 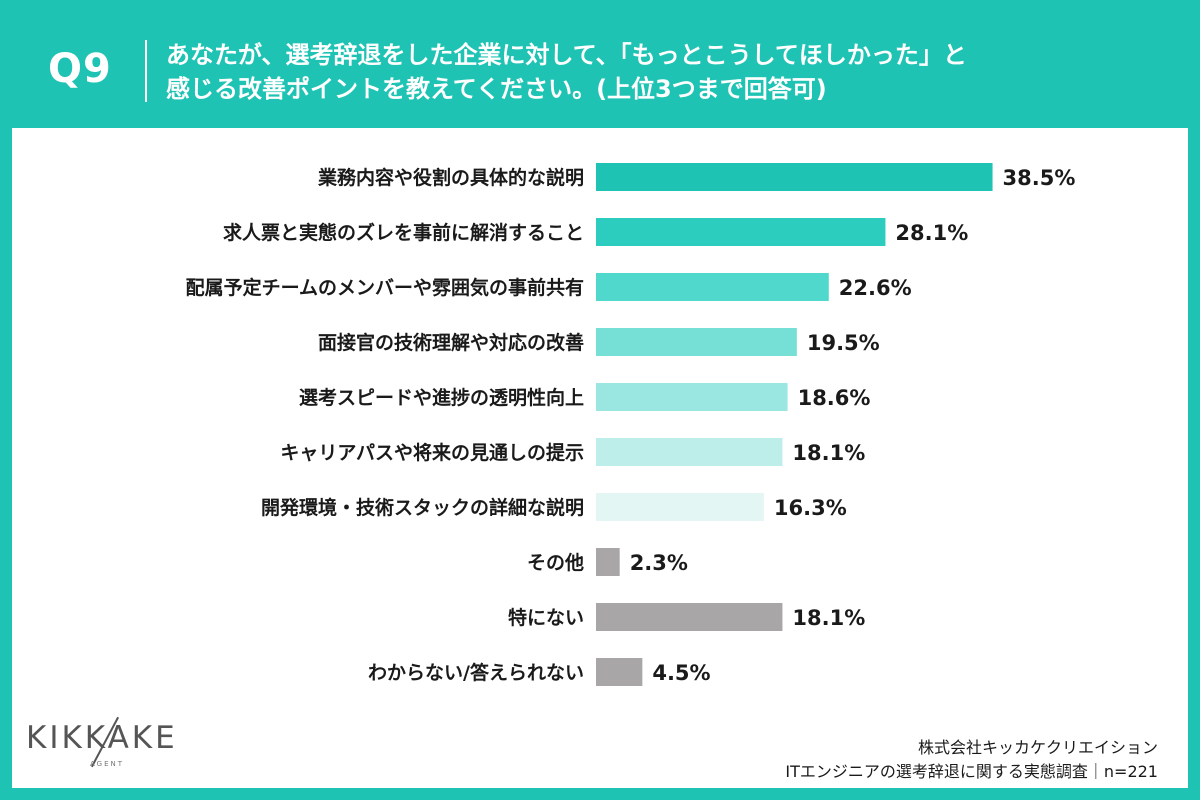 I want to click on category-label: 特にない, so click(x=546, y=618).